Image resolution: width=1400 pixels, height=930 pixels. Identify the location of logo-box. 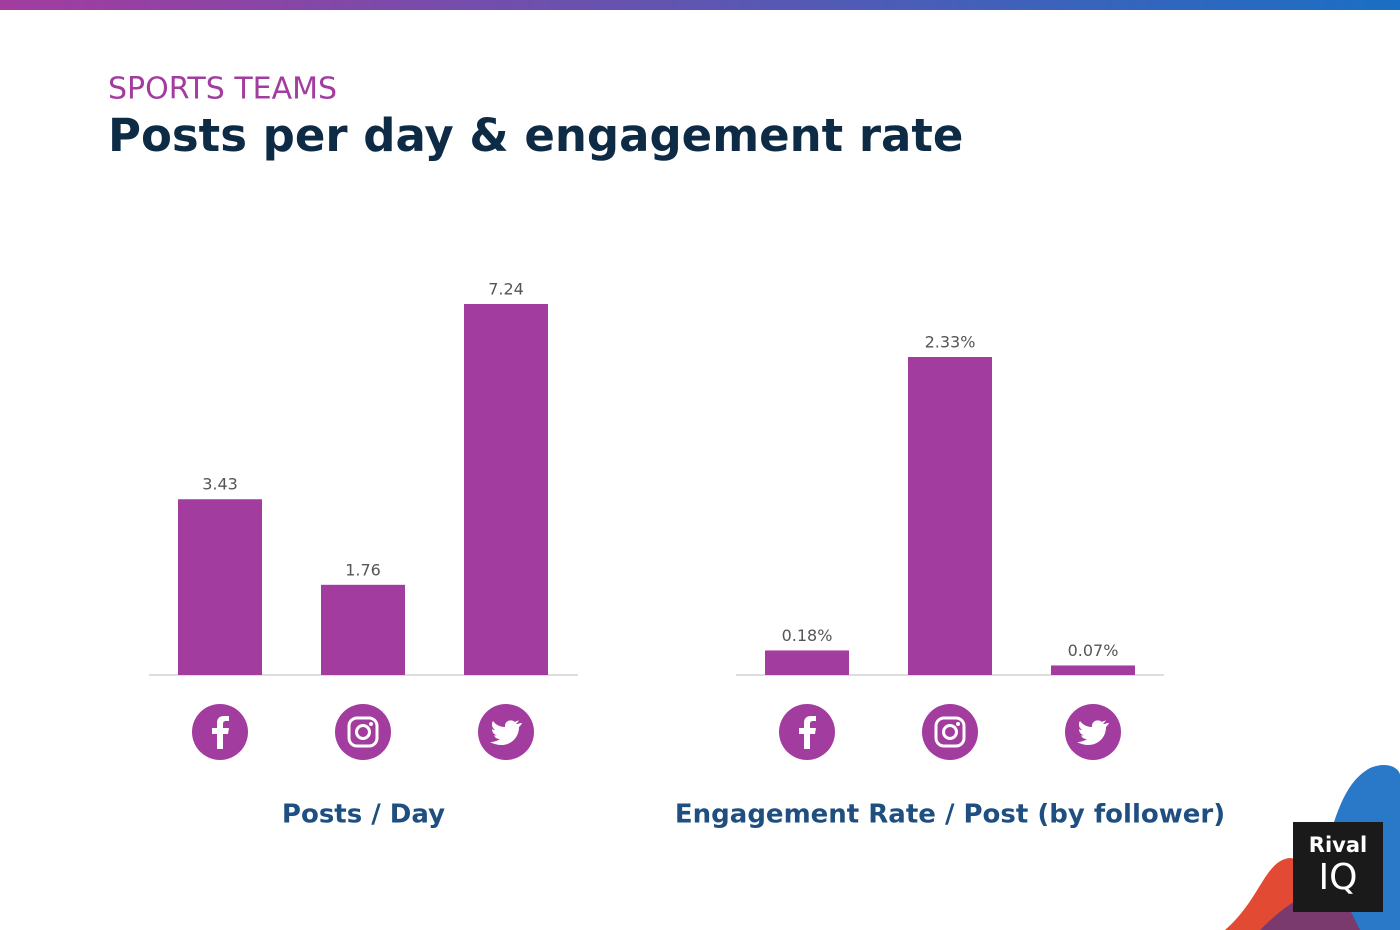
(1338, 867).